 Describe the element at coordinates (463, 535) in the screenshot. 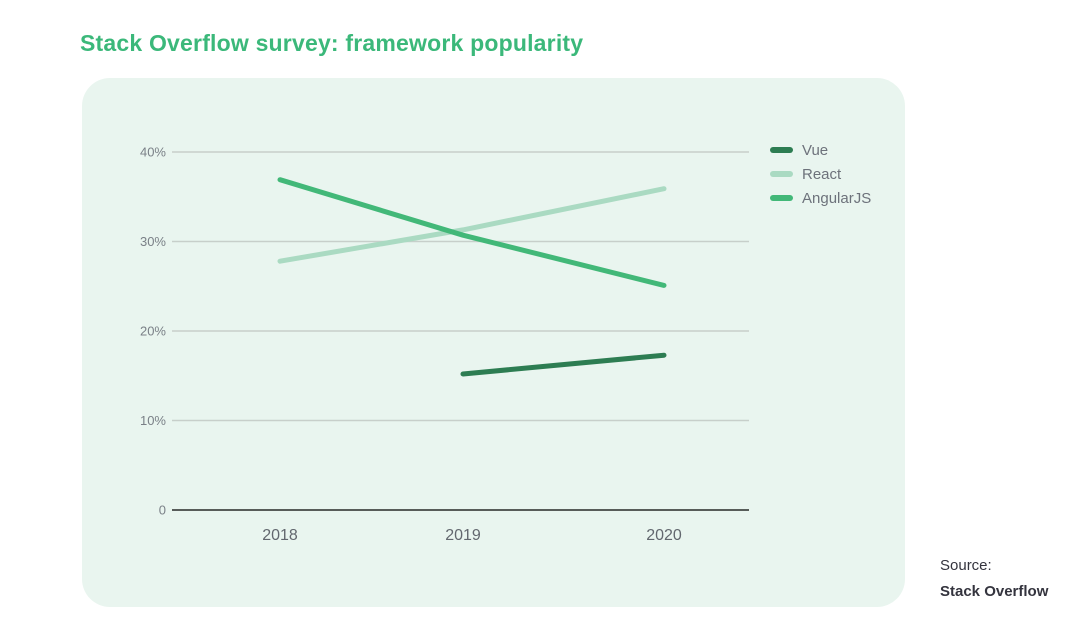

I see `x-tick-label: 2019` at that location.